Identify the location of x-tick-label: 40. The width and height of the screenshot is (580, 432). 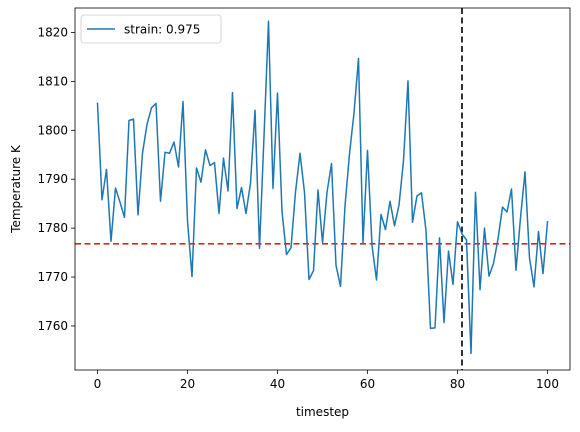
(277, 384).